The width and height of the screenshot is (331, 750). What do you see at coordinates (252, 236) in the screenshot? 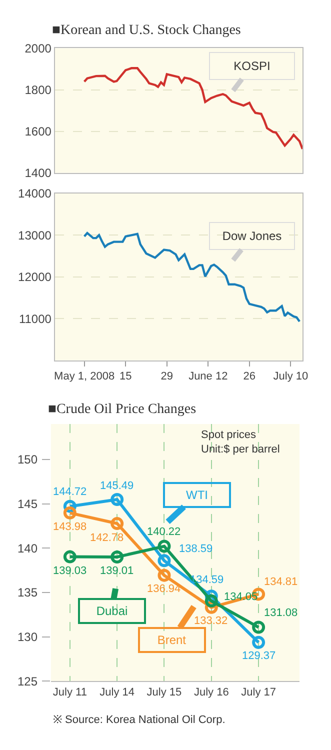
I see `series-label: Dow Jones` at bounding box center [252, 236].